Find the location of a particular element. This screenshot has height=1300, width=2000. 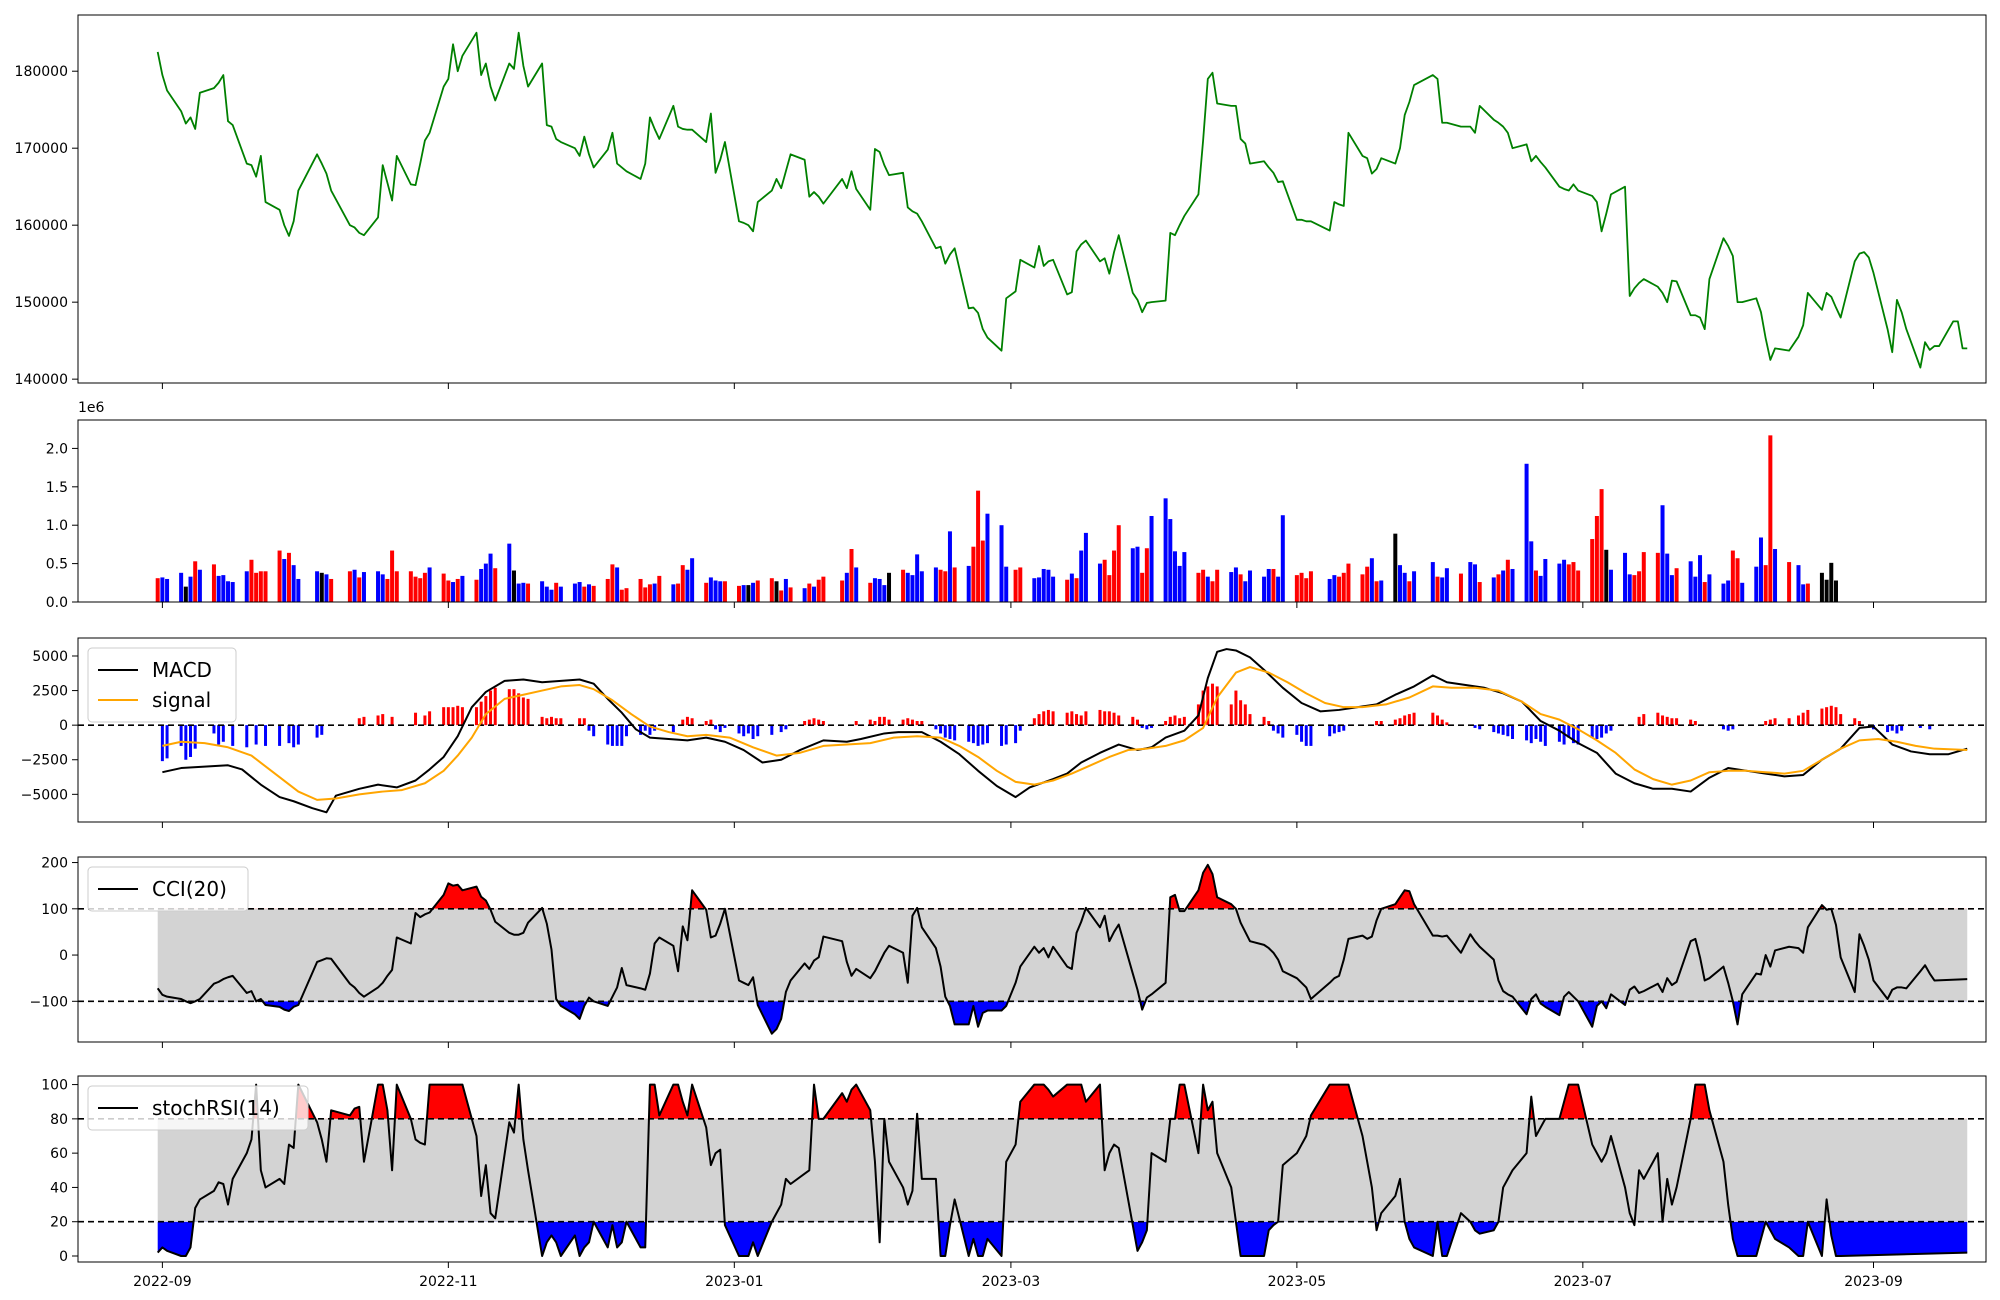

y-tick-label: 5000 is located at coordinates (50, 657).